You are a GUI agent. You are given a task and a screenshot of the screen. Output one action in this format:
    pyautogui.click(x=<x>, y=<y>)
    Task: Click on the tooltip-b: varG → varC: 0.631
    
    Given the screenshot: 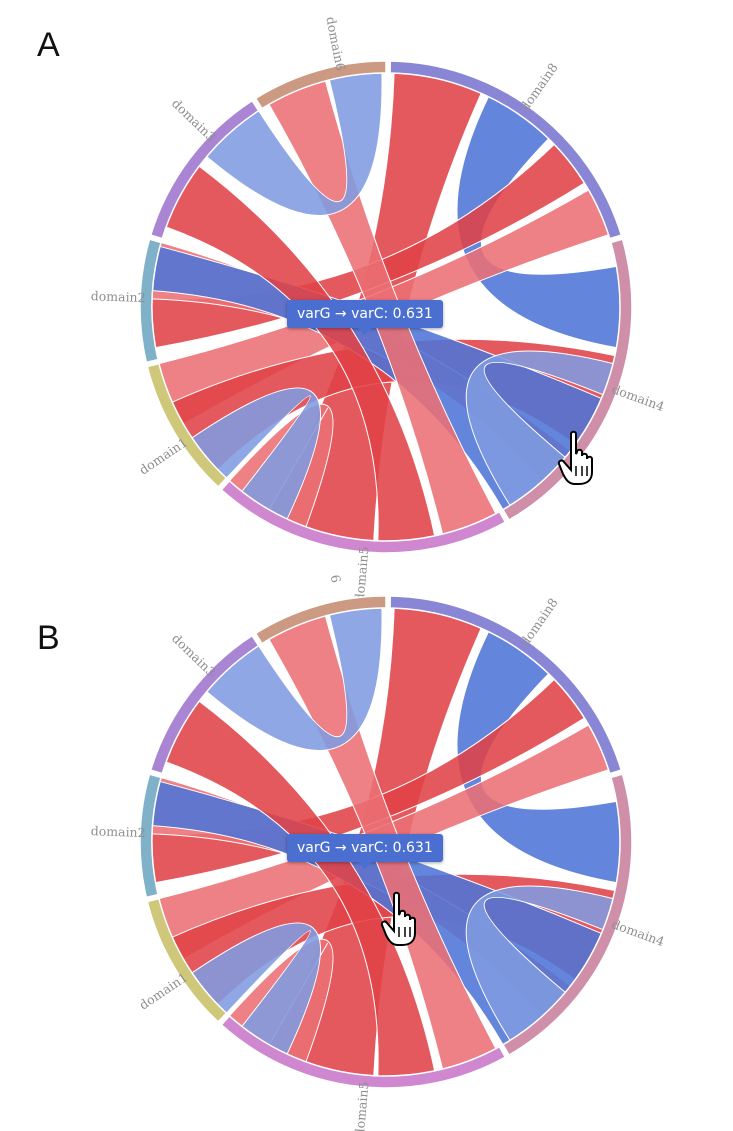 What is the action you would take?
    pyautogui.click(x=365, y=851)
    